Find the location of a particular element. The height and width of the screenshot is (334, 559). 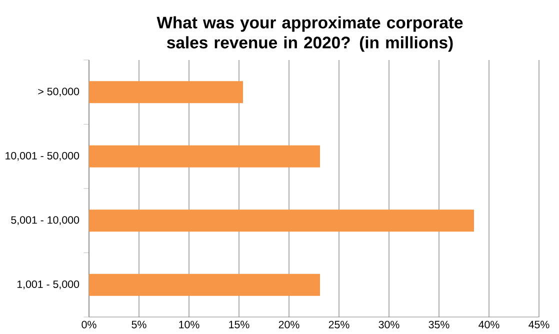

x-tick-label: 25% is located at coordinates (339, 324).